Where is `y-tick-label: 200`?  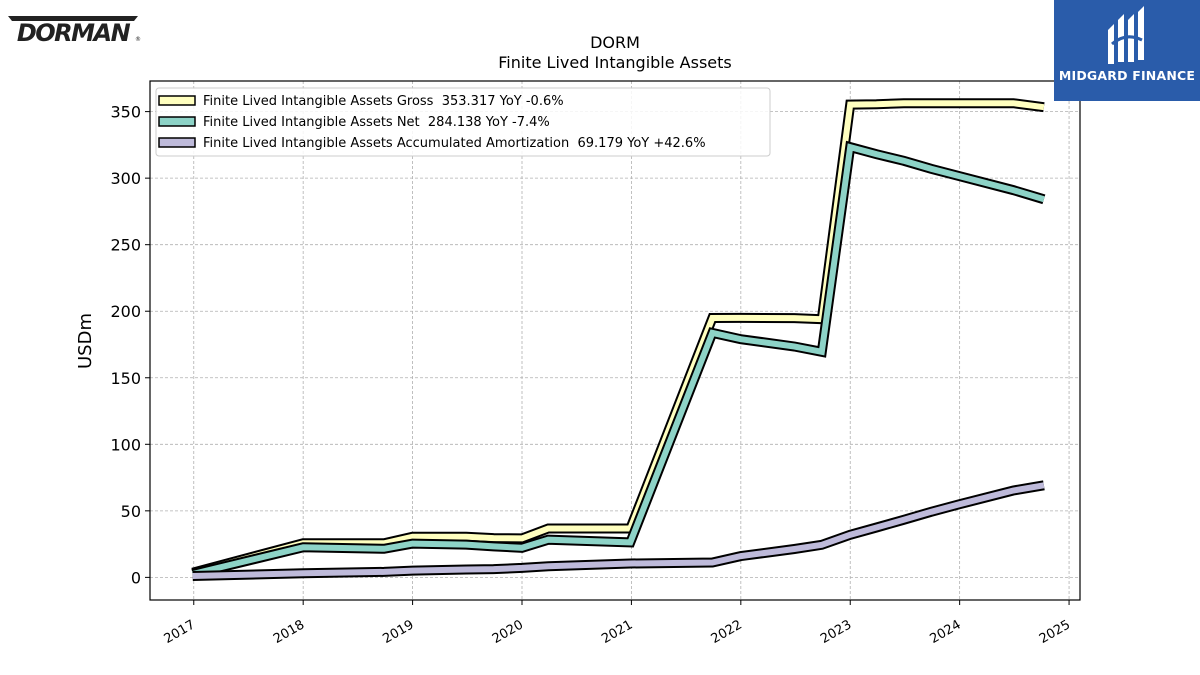 y-tick-label: 200 is located at coordinates (125, 311).